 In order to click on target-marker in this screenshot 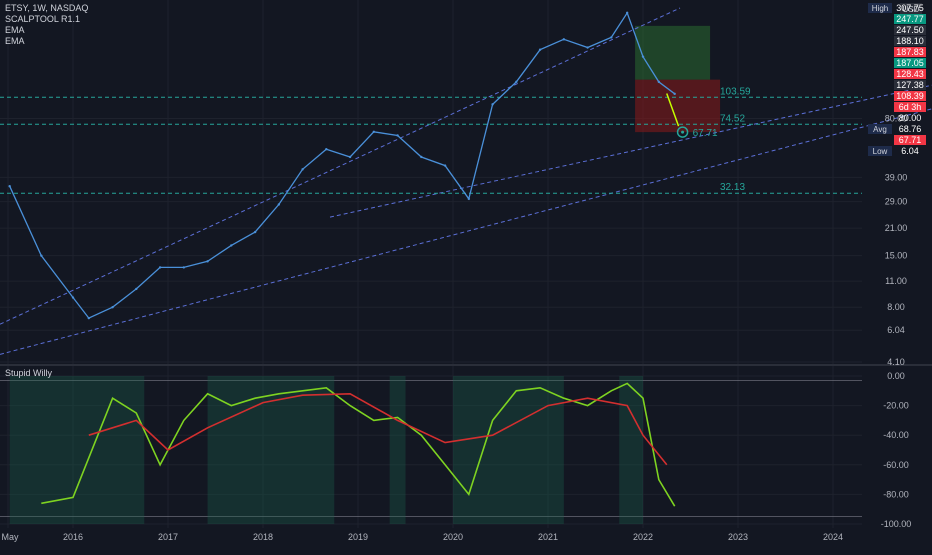, I will do `click(682, 132)`.